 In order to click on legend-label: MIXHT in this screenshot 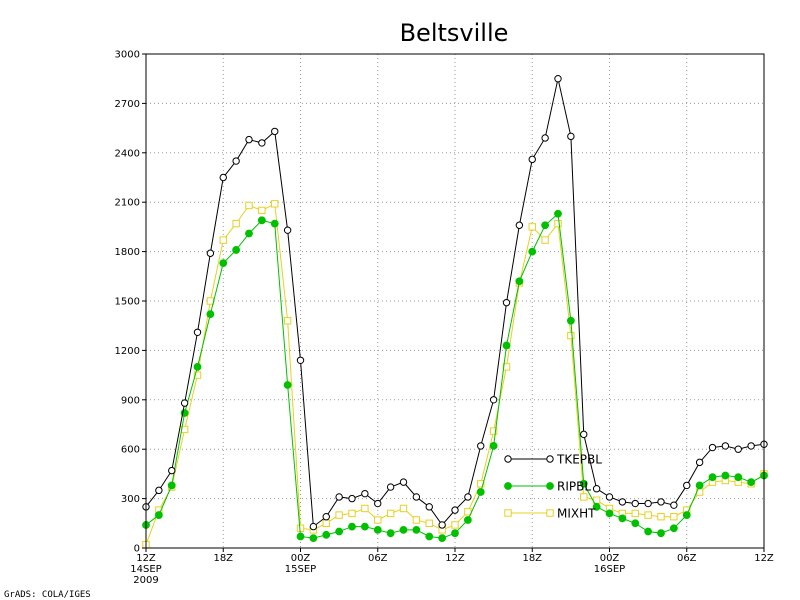, I will do `click(576, 514)`.